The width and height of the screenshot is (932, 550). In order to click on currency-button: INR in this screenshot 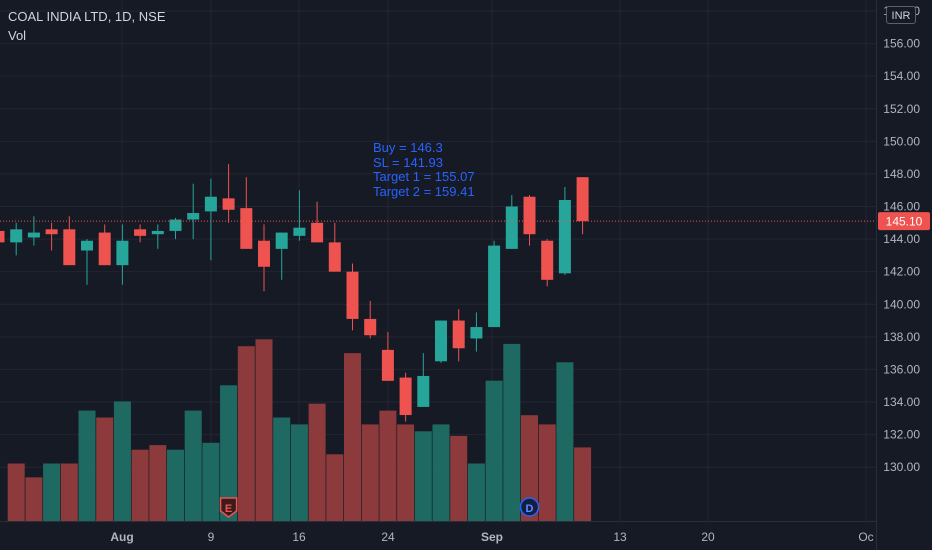, I will do `click(901, 15)`.